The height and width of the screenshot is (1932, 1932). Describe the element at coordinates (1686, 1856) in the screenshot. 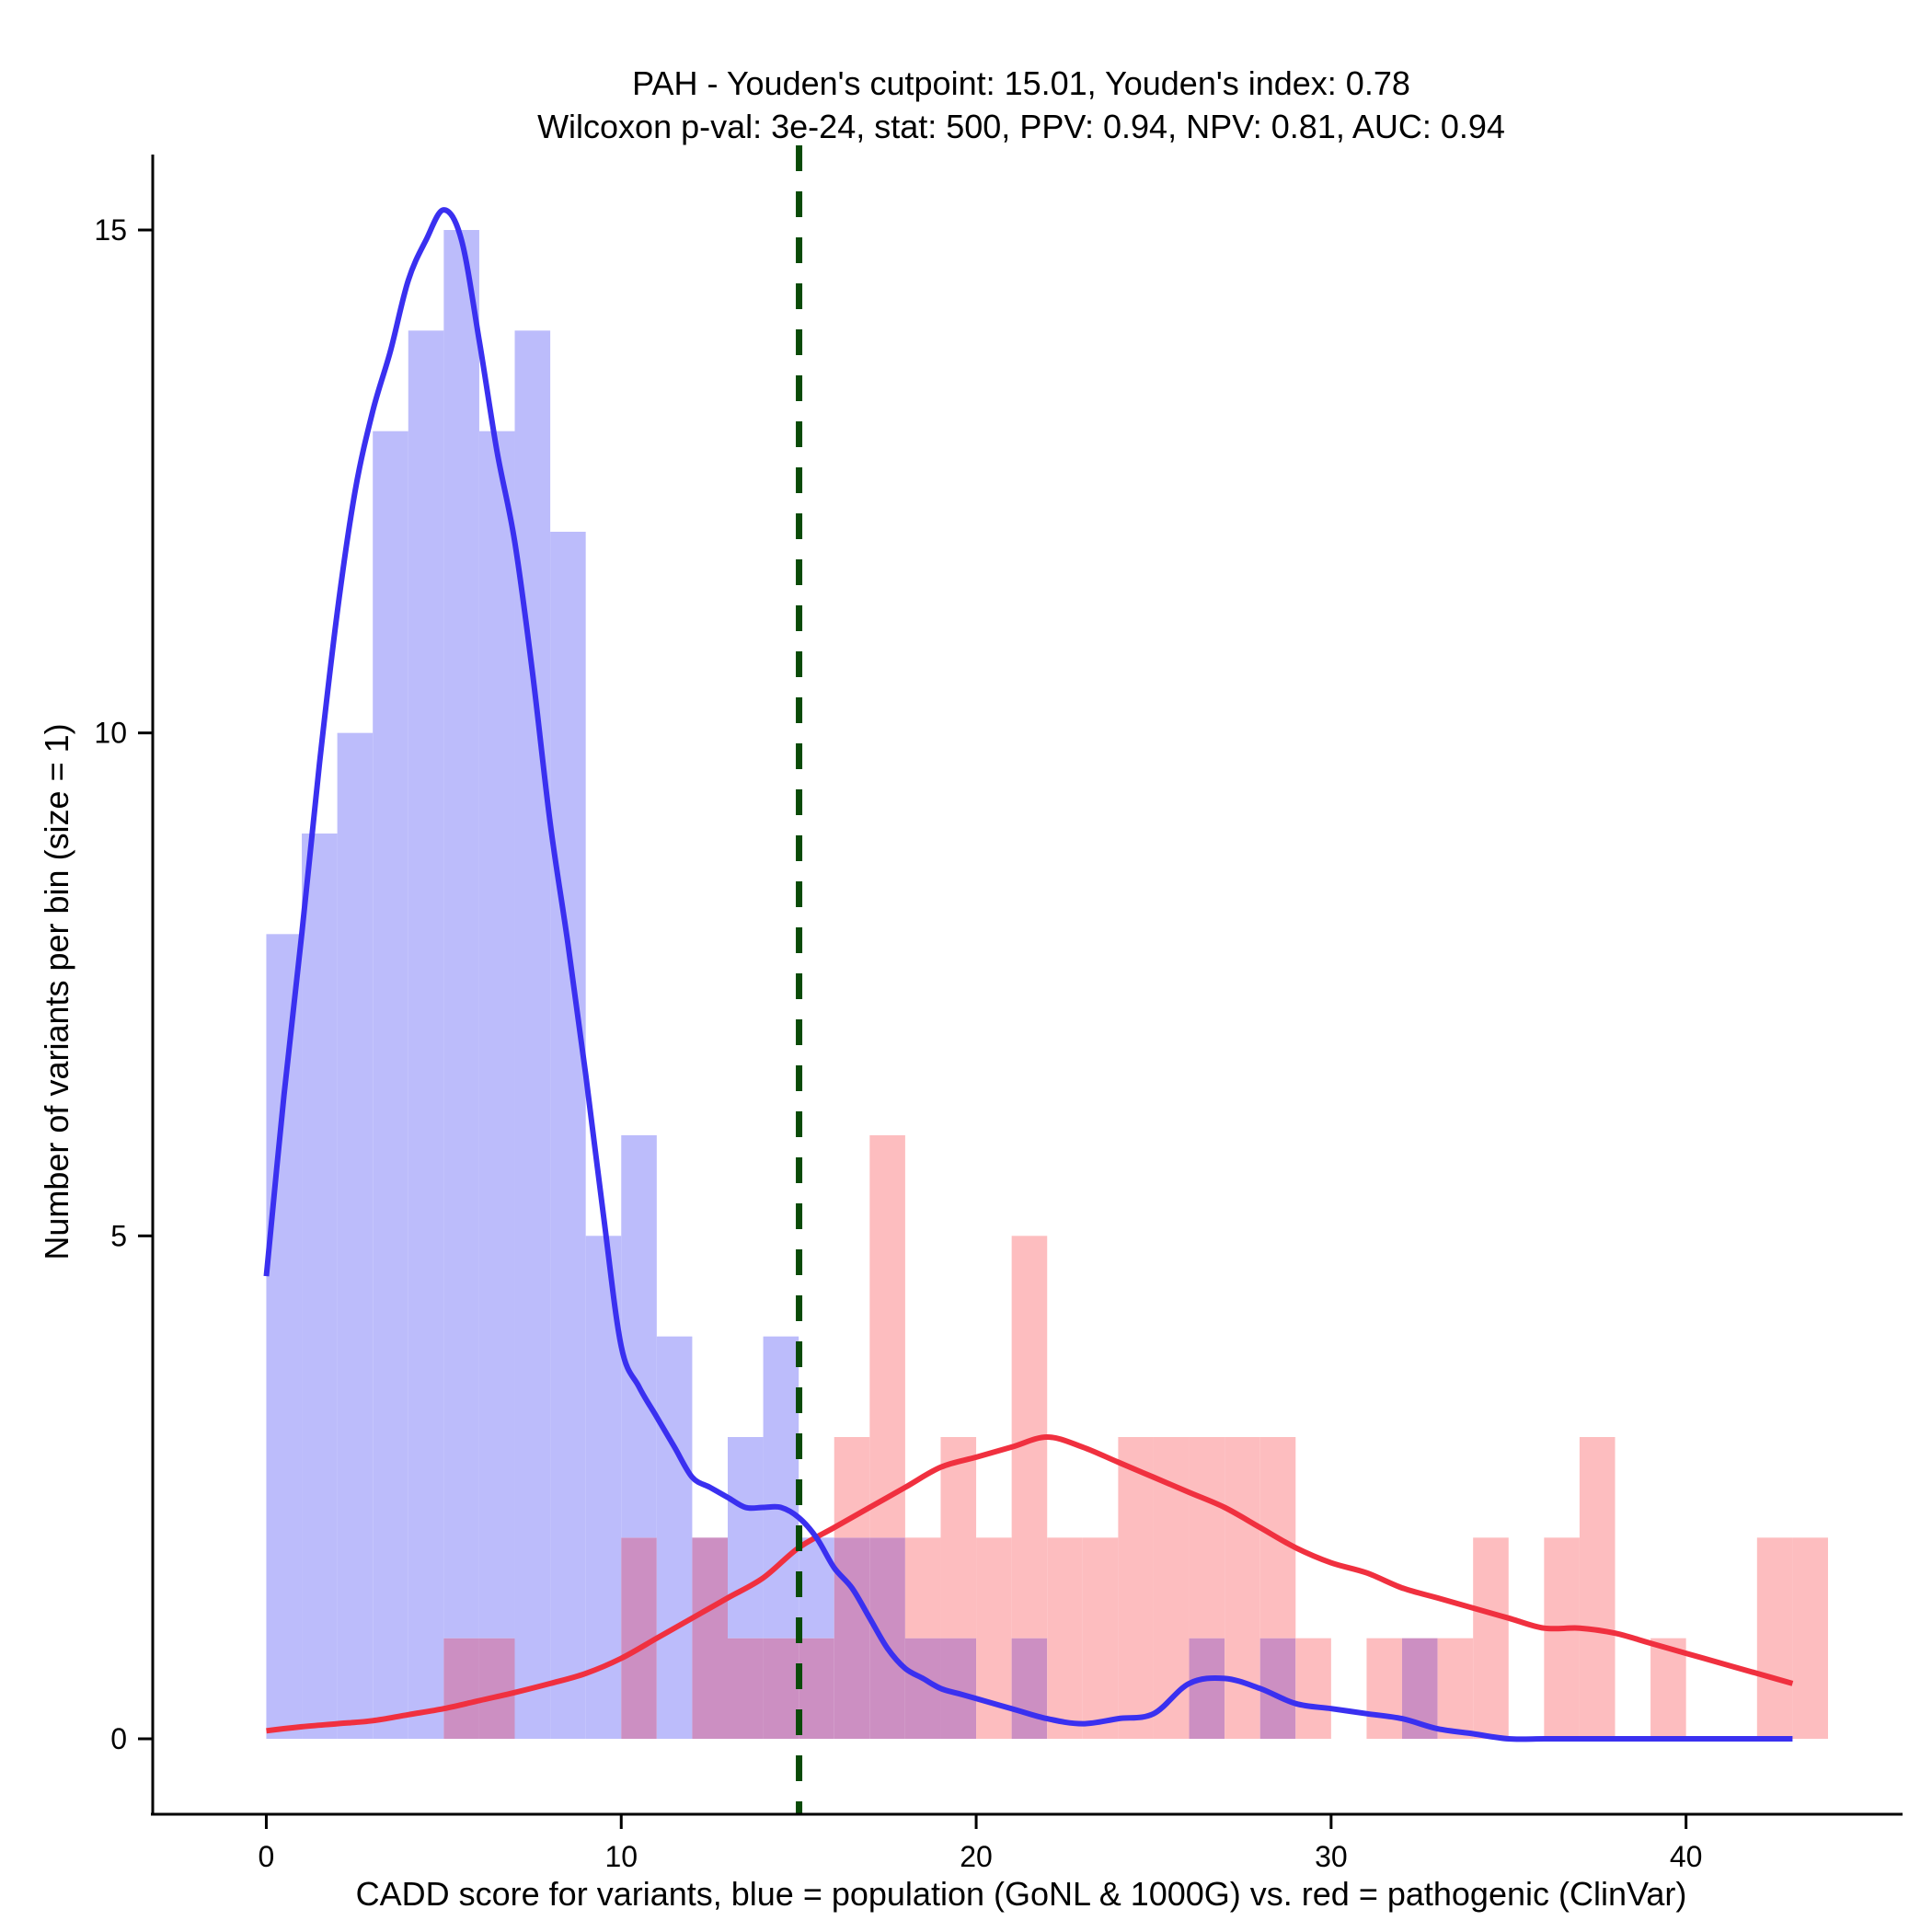

I see `x-tick-label-40: 40` at that location.